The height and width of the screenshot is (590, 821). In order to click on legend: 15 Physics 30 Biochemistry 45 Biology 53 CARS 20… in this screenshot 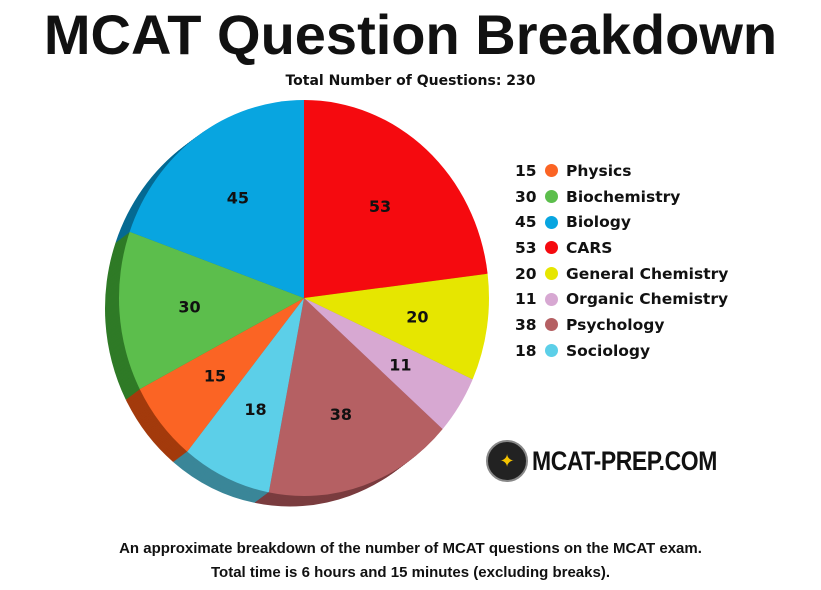, I will do `click(621, 261)`.